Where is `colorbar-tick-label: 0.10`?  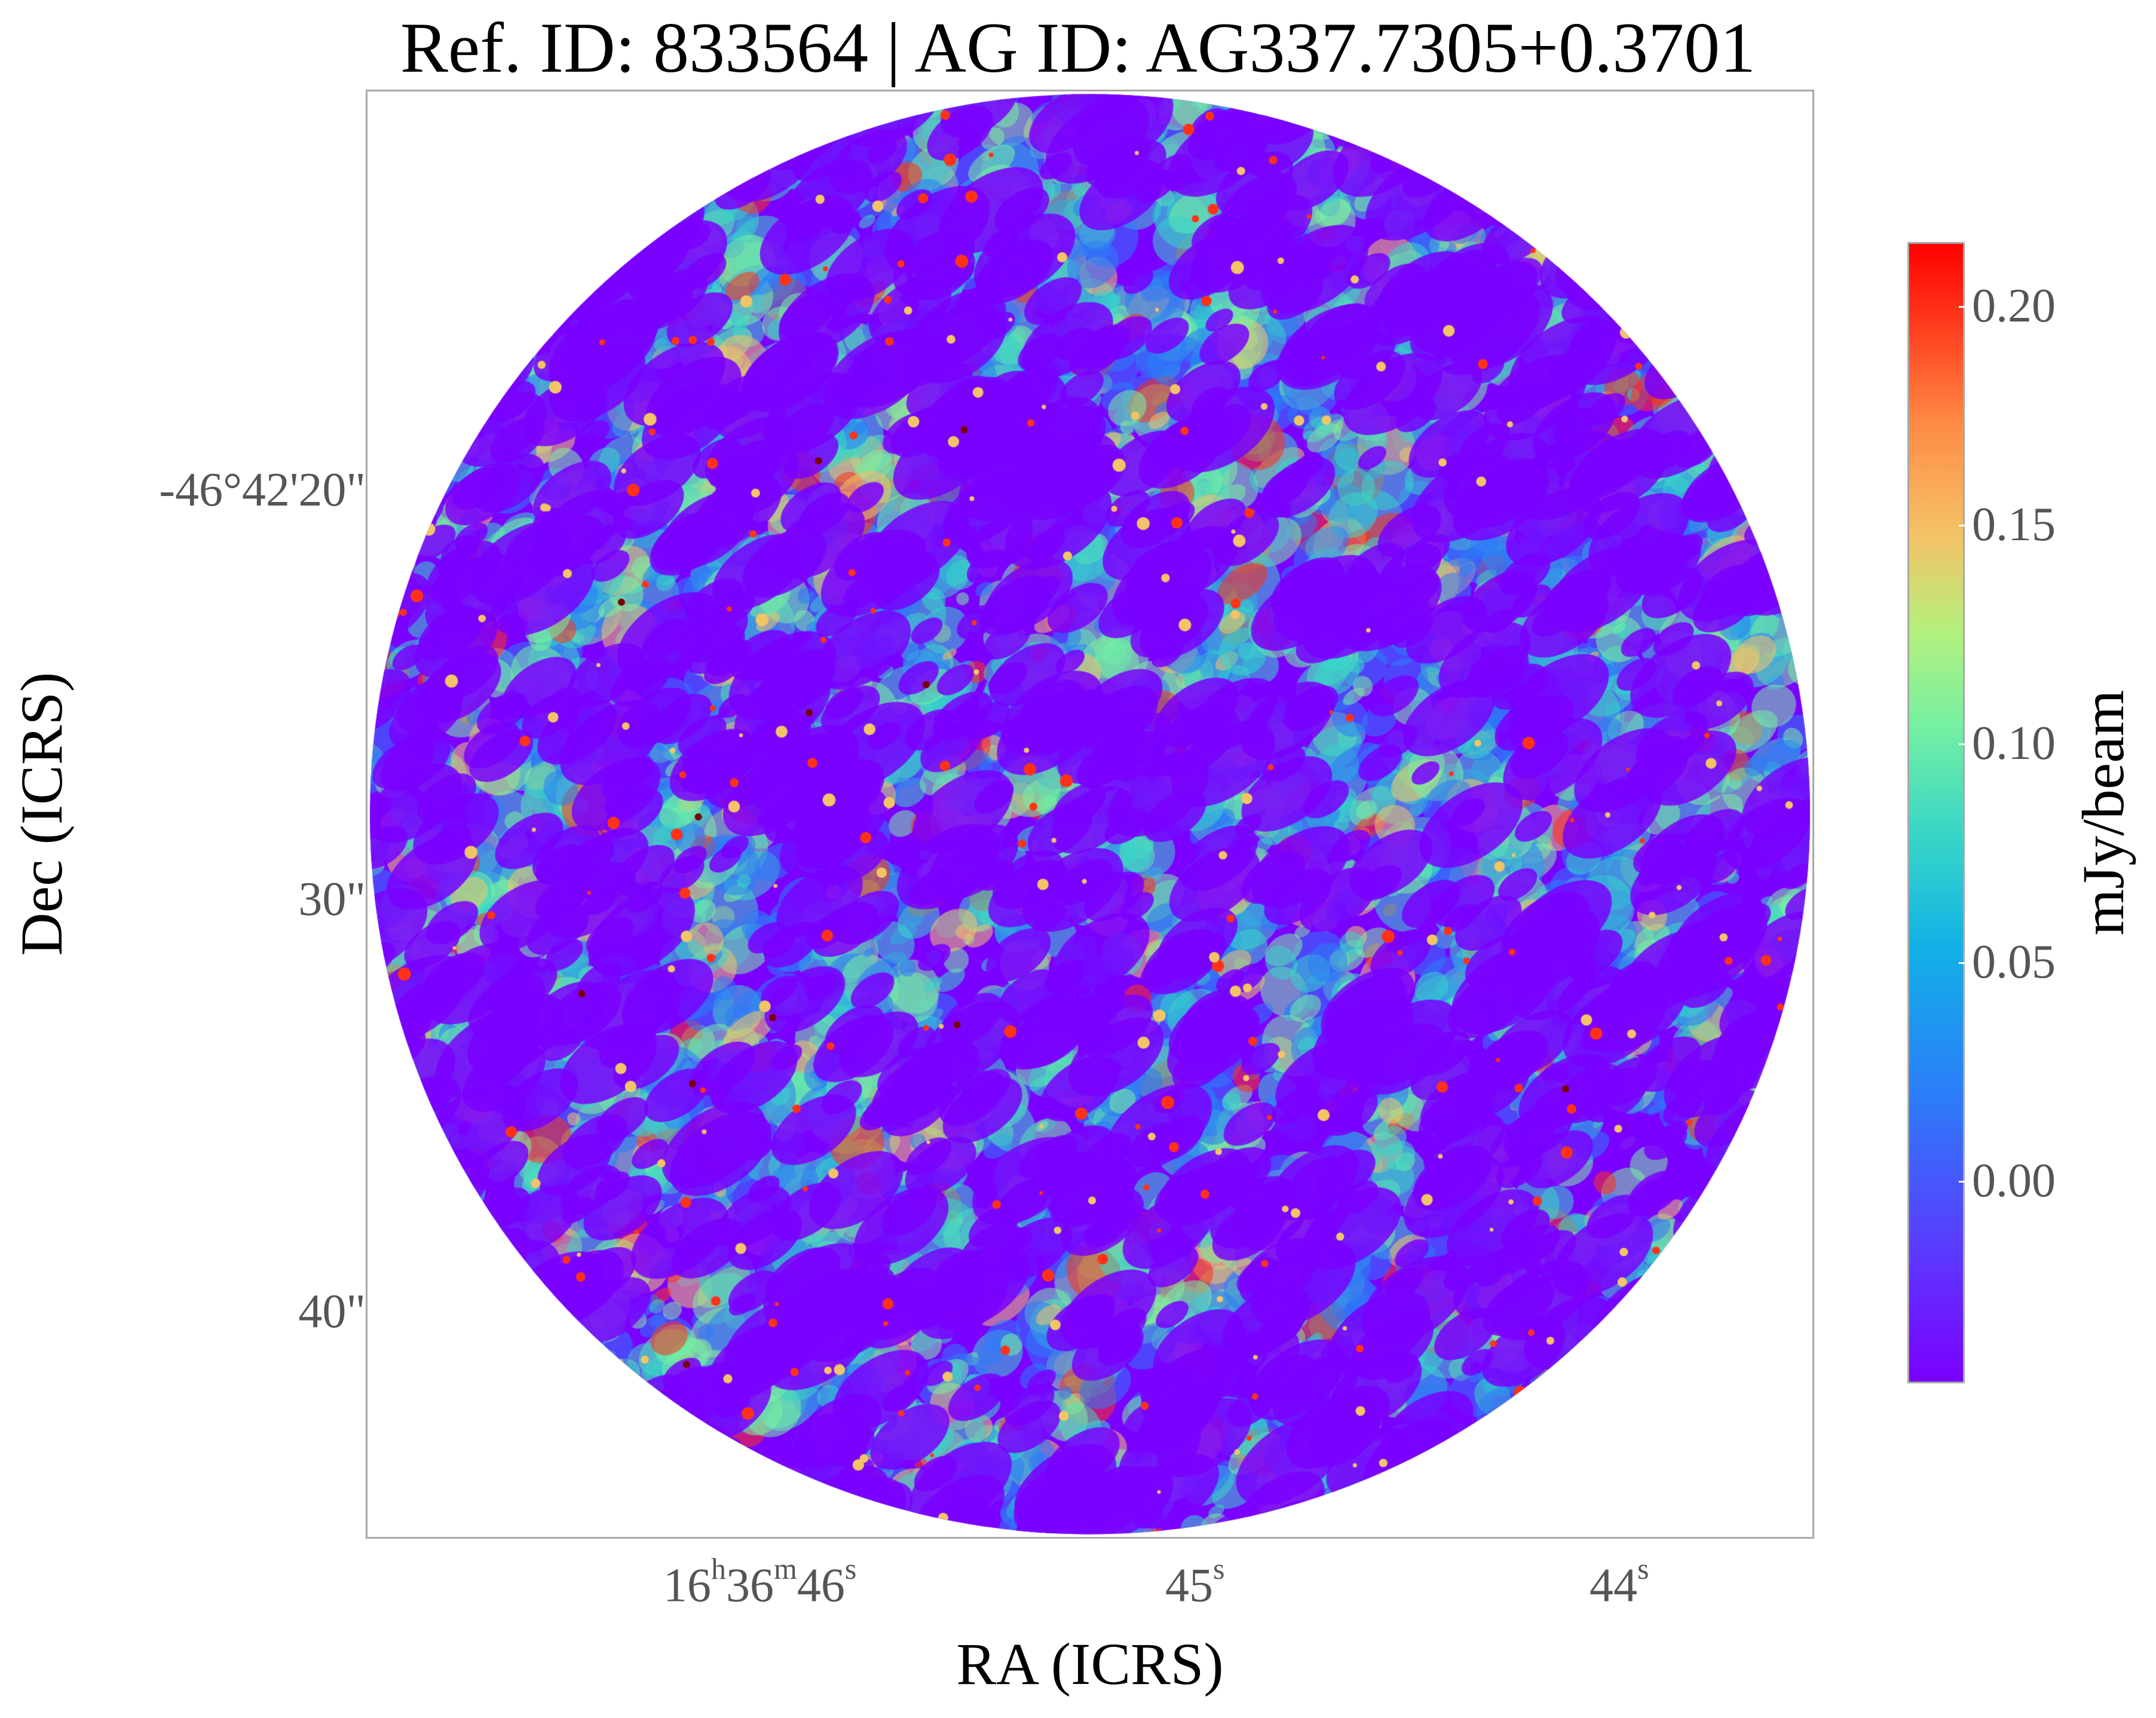 colorbar-tick-label: 0.10 is located at coordinates (2014, 743).